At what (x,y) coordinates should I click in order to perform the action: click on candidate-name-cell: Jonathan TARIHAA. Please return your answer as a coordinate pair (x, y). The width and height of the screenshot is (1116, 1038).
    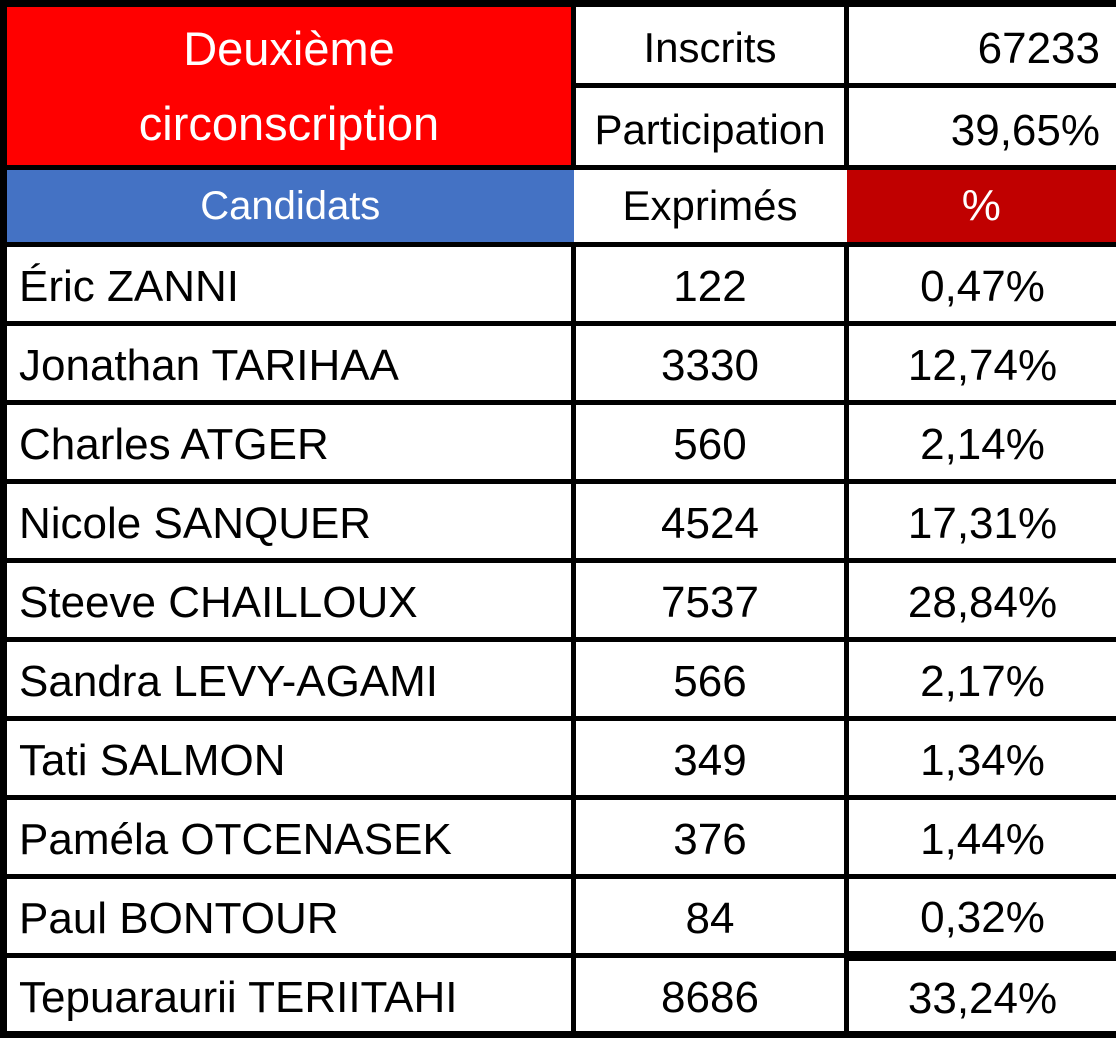
    Looking at the image, I should click on (289, 363).